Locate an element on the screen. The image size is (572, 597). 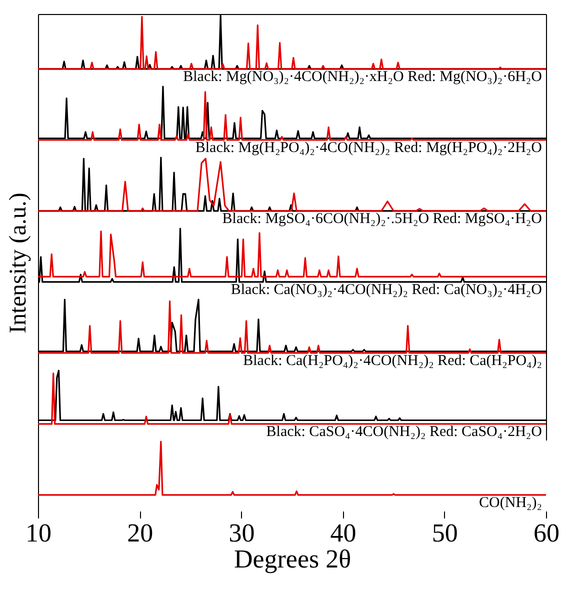
annotation: Black: Mg(H₂PO₄)₂·4CO(NH₂)₂ Red: Mg(H₂PO₄)₂·2H₂O is located at coordinates (368, 148).